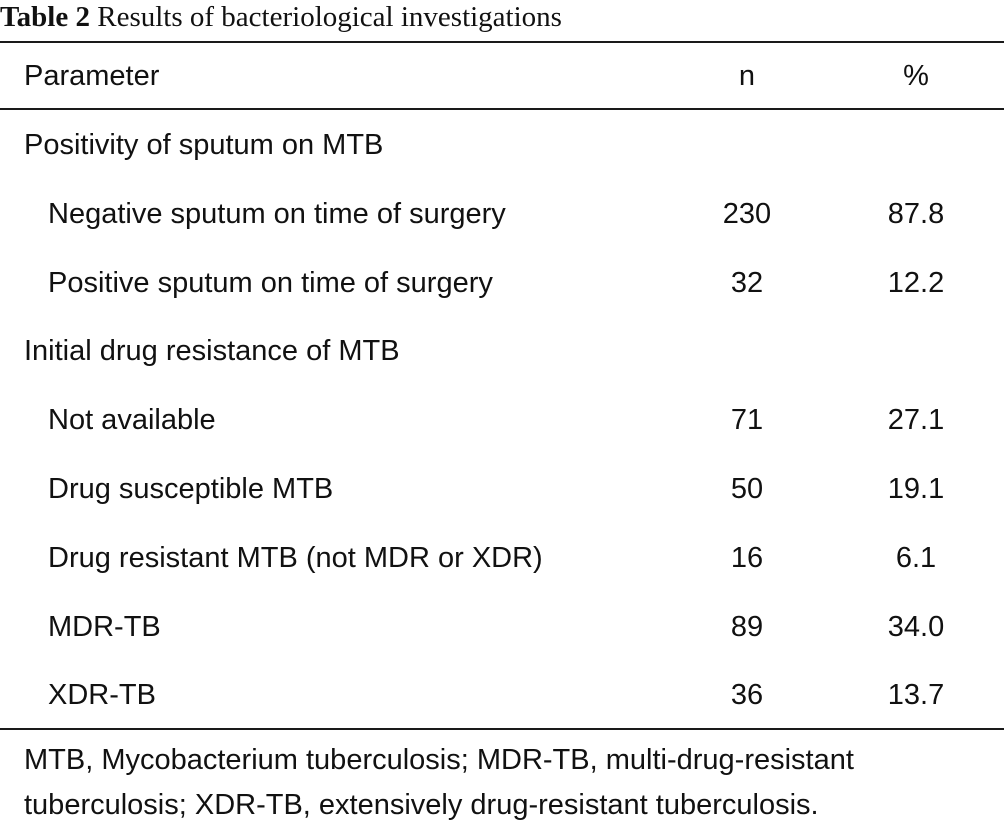  I want to click on header-parameter: Parameter, so click(92, 76).